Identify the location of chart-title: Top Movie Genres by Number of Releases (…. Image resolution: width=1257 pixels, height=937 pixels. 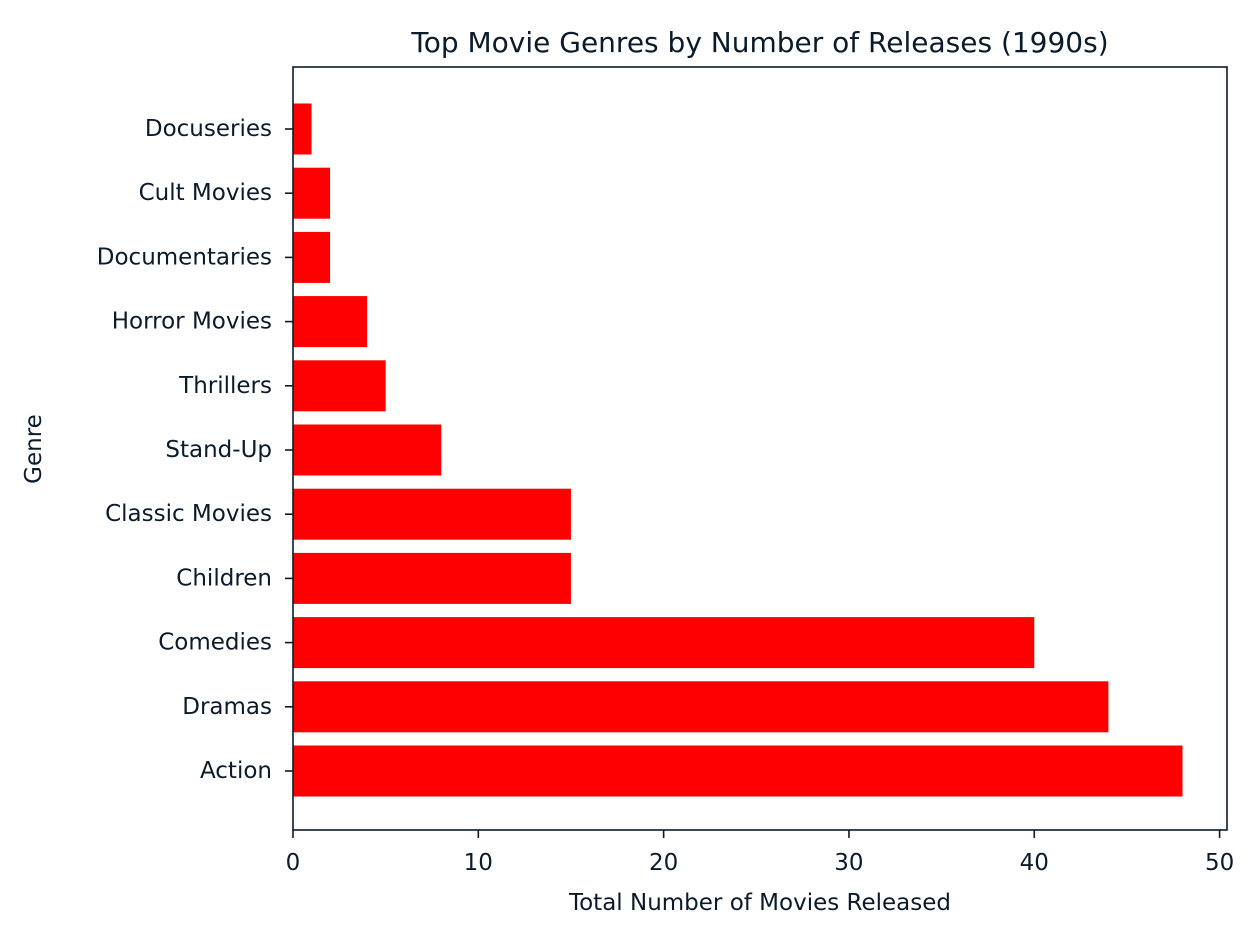
(759, 42).